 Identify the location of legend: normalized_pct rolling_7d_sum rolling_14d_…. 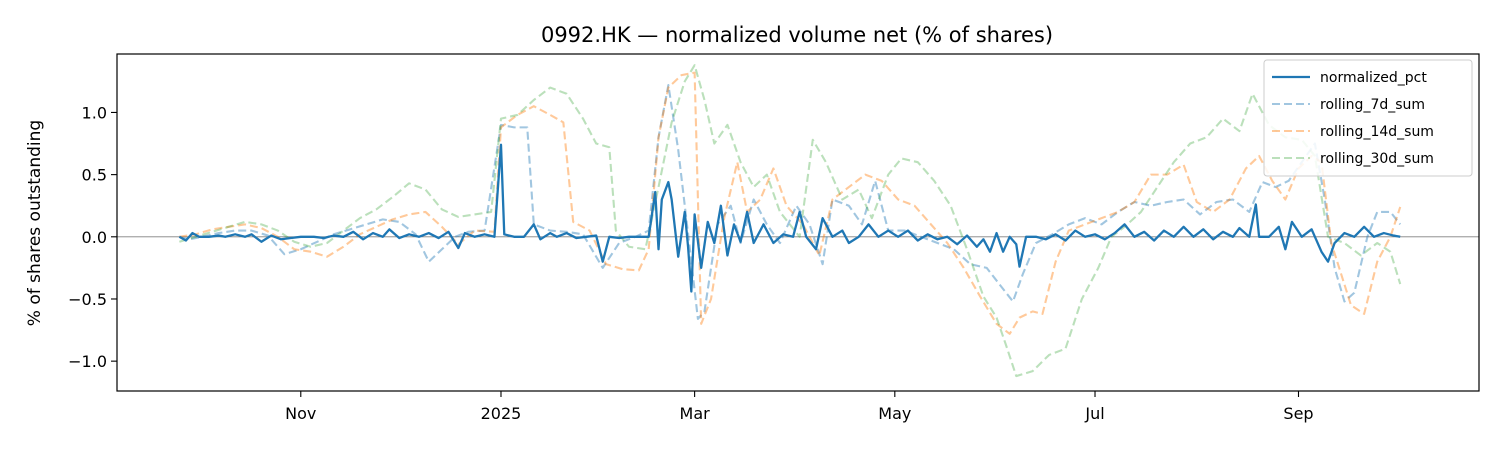
(1368, 118).